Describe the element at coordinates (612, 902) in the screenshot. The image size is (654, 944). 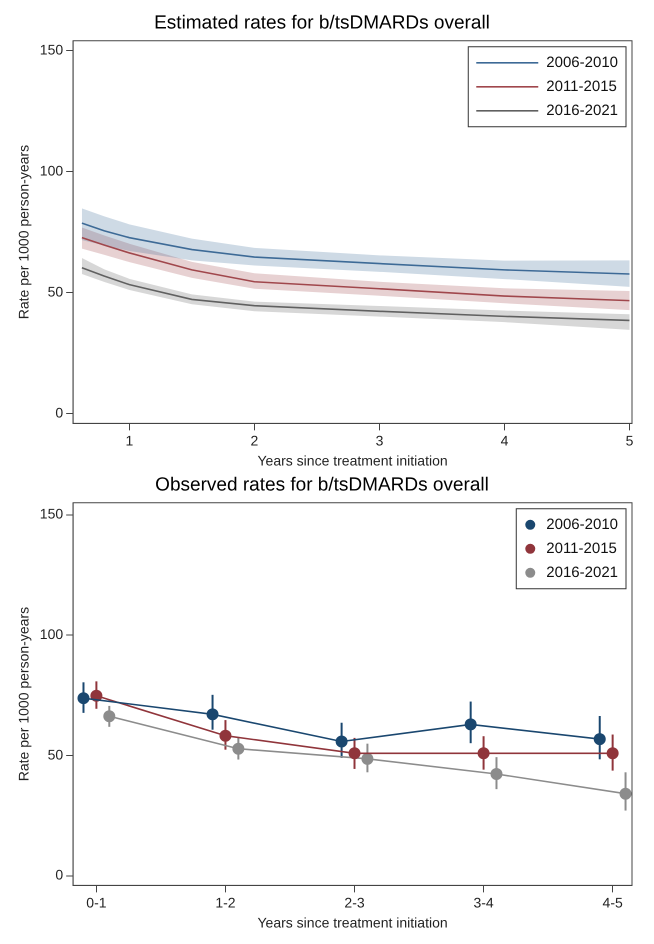
I see `x-tick-label: 4-5` at that location.